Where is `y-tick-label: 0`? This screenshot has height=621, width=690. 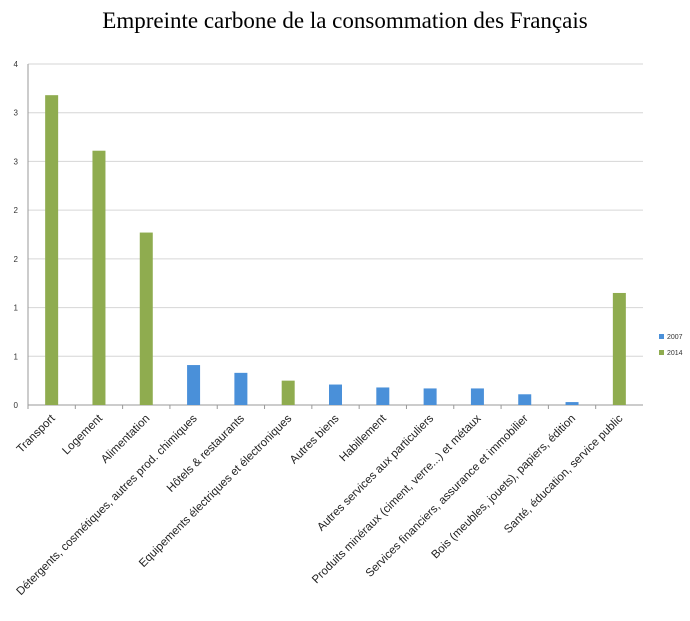
y-tick-label: 0 is located at coordinates (16, 405).